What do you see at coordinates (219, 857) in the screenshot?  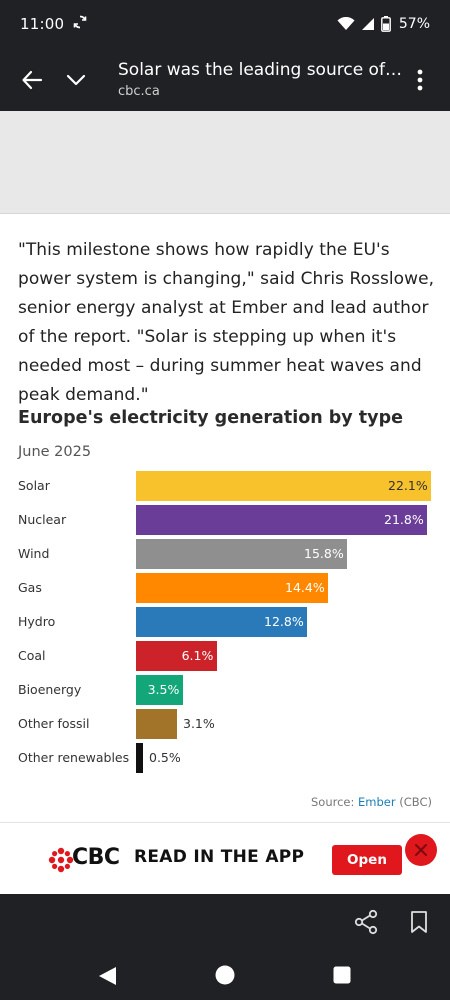 I see `read-in-app-text: READ IN THE APP` at bounding box center [219, 857].